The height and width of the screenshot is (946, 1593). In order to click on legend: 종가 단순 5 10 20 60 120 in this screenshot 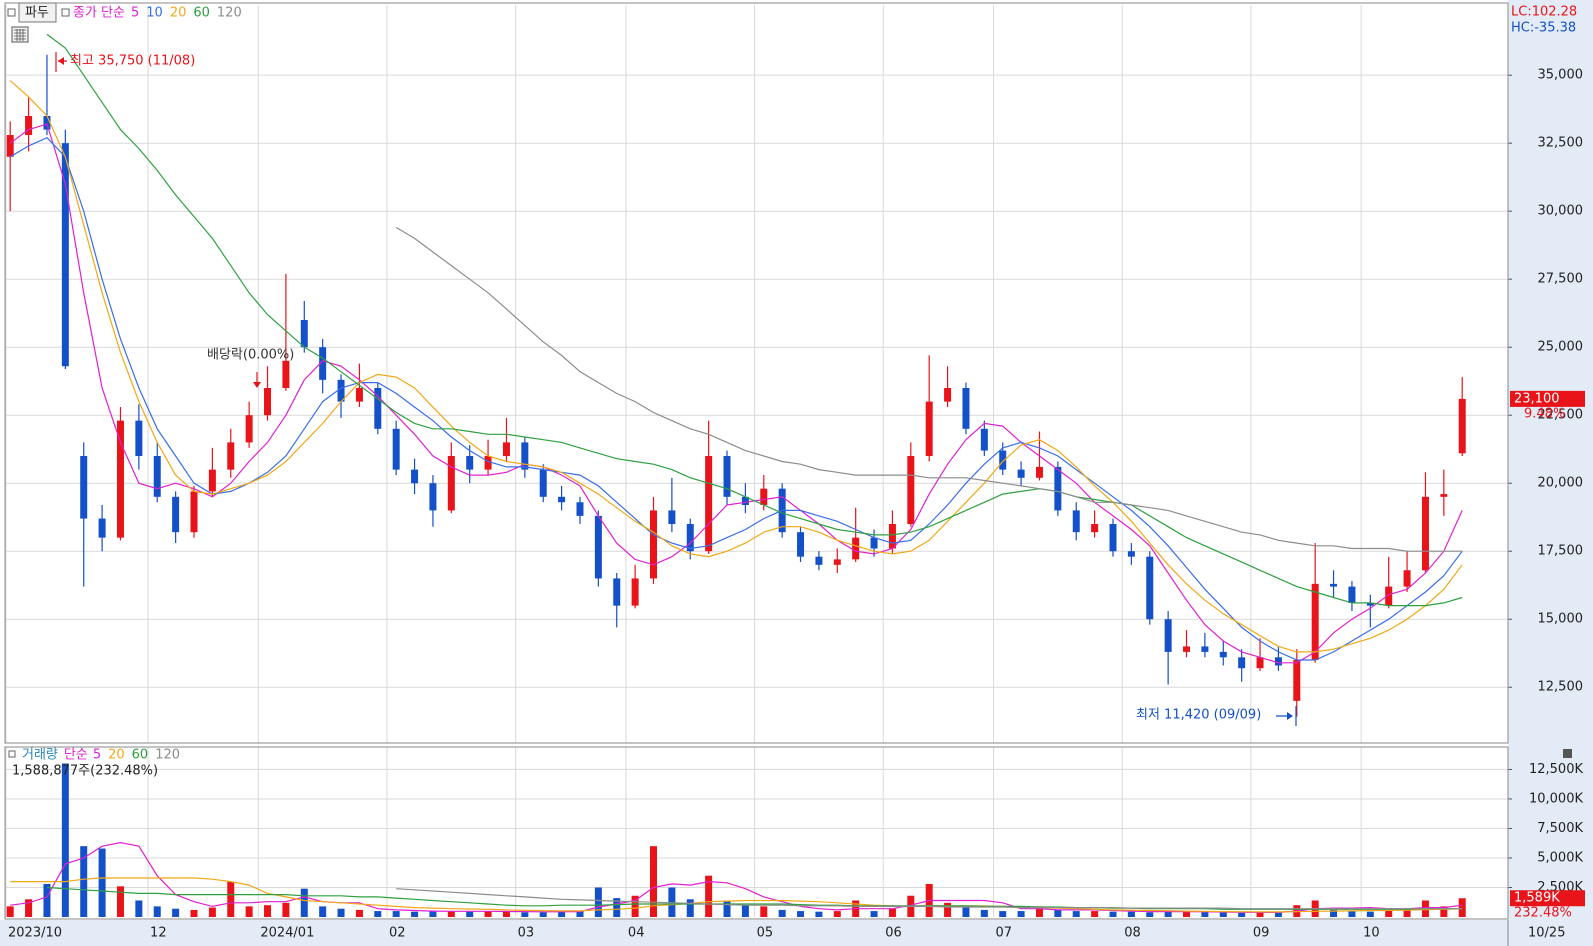, I will do `click(157, 13)`.